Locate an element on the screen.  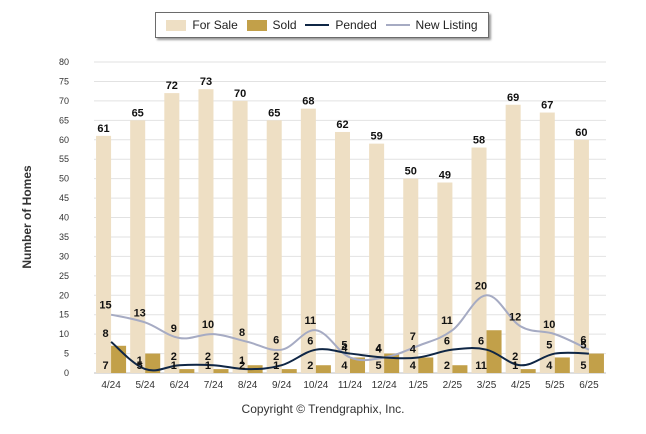
data-label-for-sale: 62 is located at coordinates (342, 125).